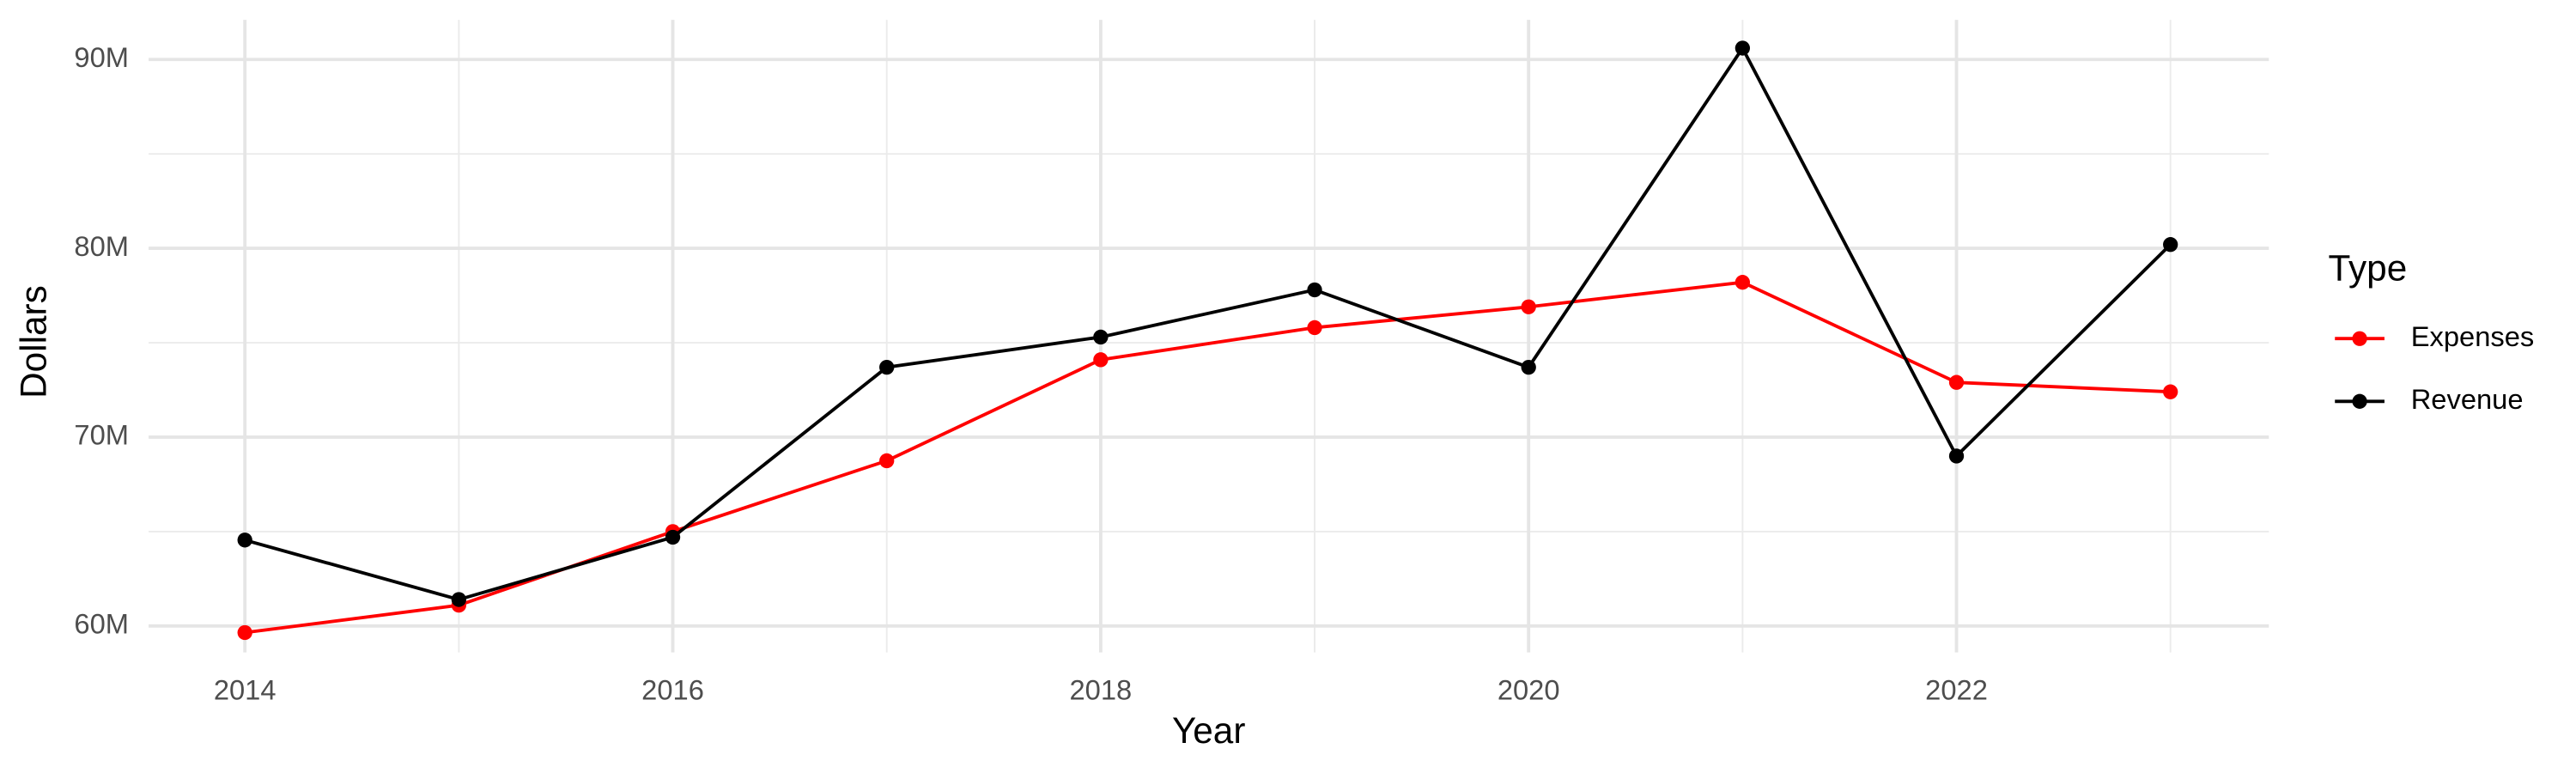 The height and width of the screenshot is (773, 2576). I want to click on x-tick-label: 2022, so click(1956, 689).